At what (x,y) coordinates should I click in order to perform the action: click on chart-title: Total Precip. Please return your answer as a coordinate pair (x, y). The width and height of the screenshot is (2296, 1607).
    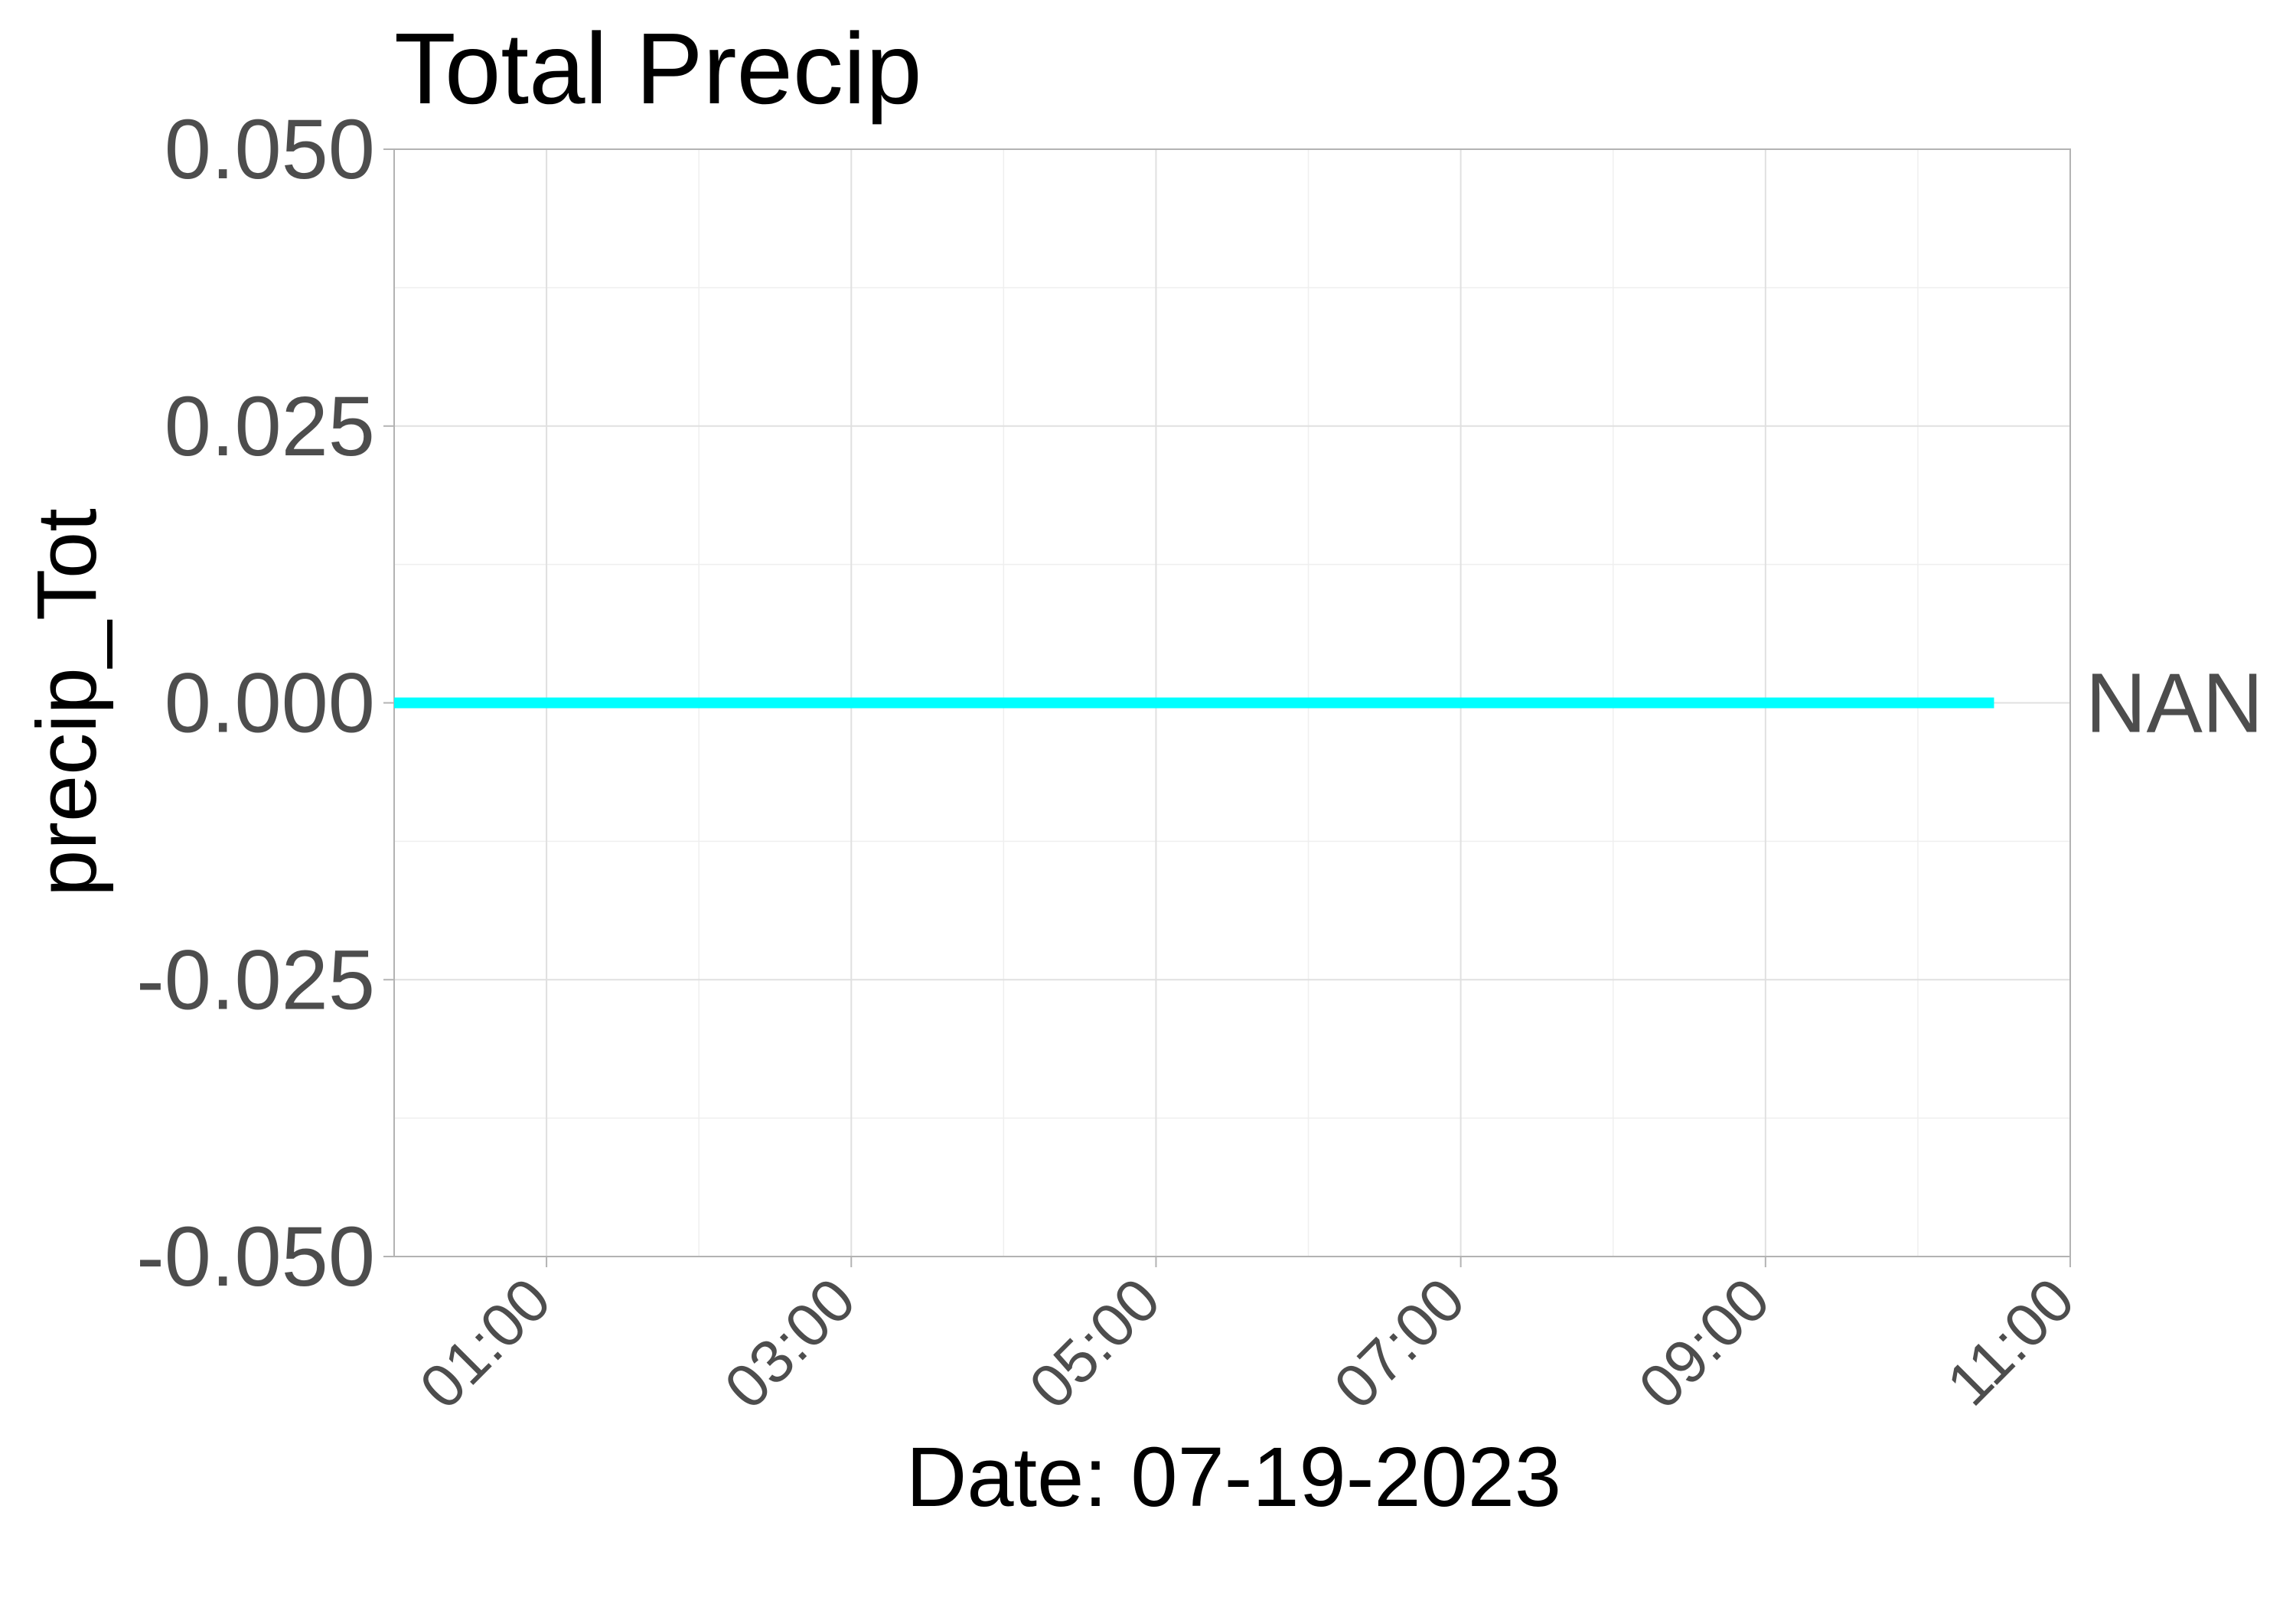
    Looking at the image, I should click on (658, 69).